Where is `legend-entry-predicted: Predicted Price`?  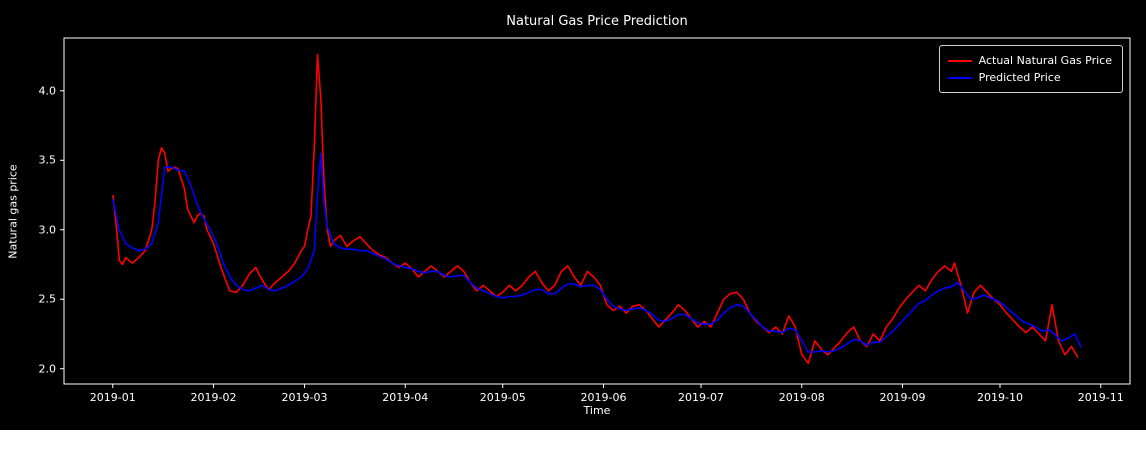
legend-entry-predicted: Predicted Price is located at coordinates (1029, 77).